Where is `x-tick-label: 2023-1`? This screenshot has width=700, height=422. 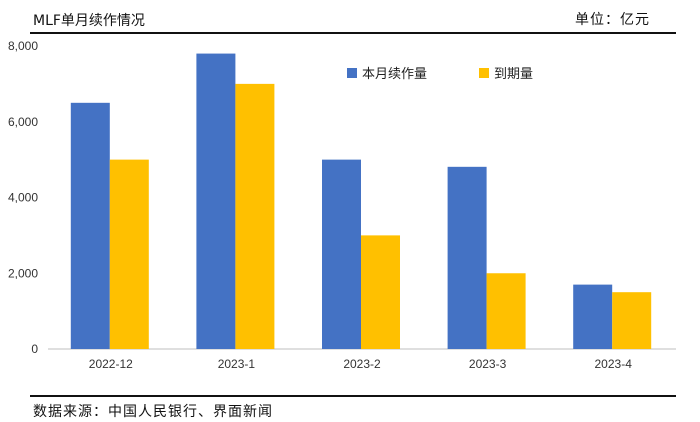 x-tick-label: 2023-1 is located at coordinates (237, 364).